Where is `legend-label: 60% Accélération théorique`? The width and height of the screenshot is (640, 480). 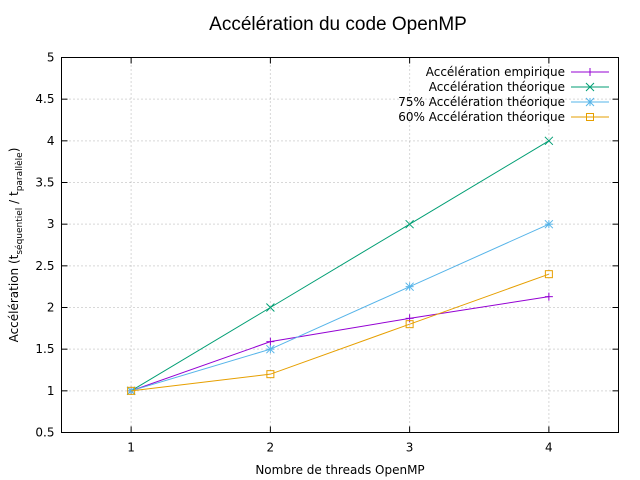
legend-label: 60% Accélération théorique is located at coordinates (481, 117).